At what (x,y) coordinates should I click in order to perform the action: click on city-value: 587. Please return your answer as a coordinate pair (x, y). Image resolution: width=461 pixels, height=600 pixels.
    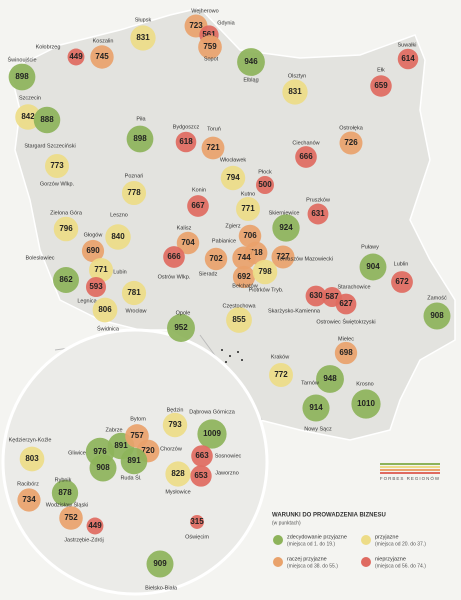
    Looking at the image, I should click on (332, 296).